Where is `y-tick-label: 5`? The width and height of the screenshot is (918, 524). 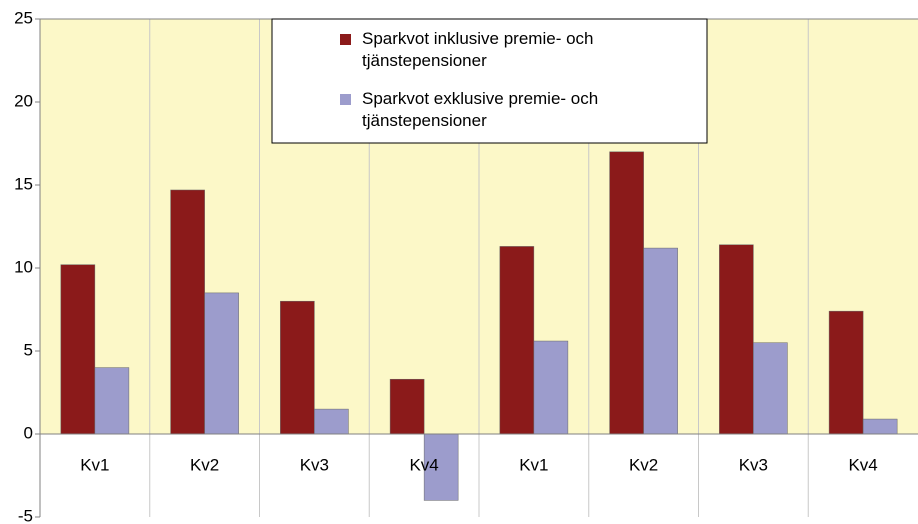 y-tick-label: 5 is located at coordinates (28, 349).